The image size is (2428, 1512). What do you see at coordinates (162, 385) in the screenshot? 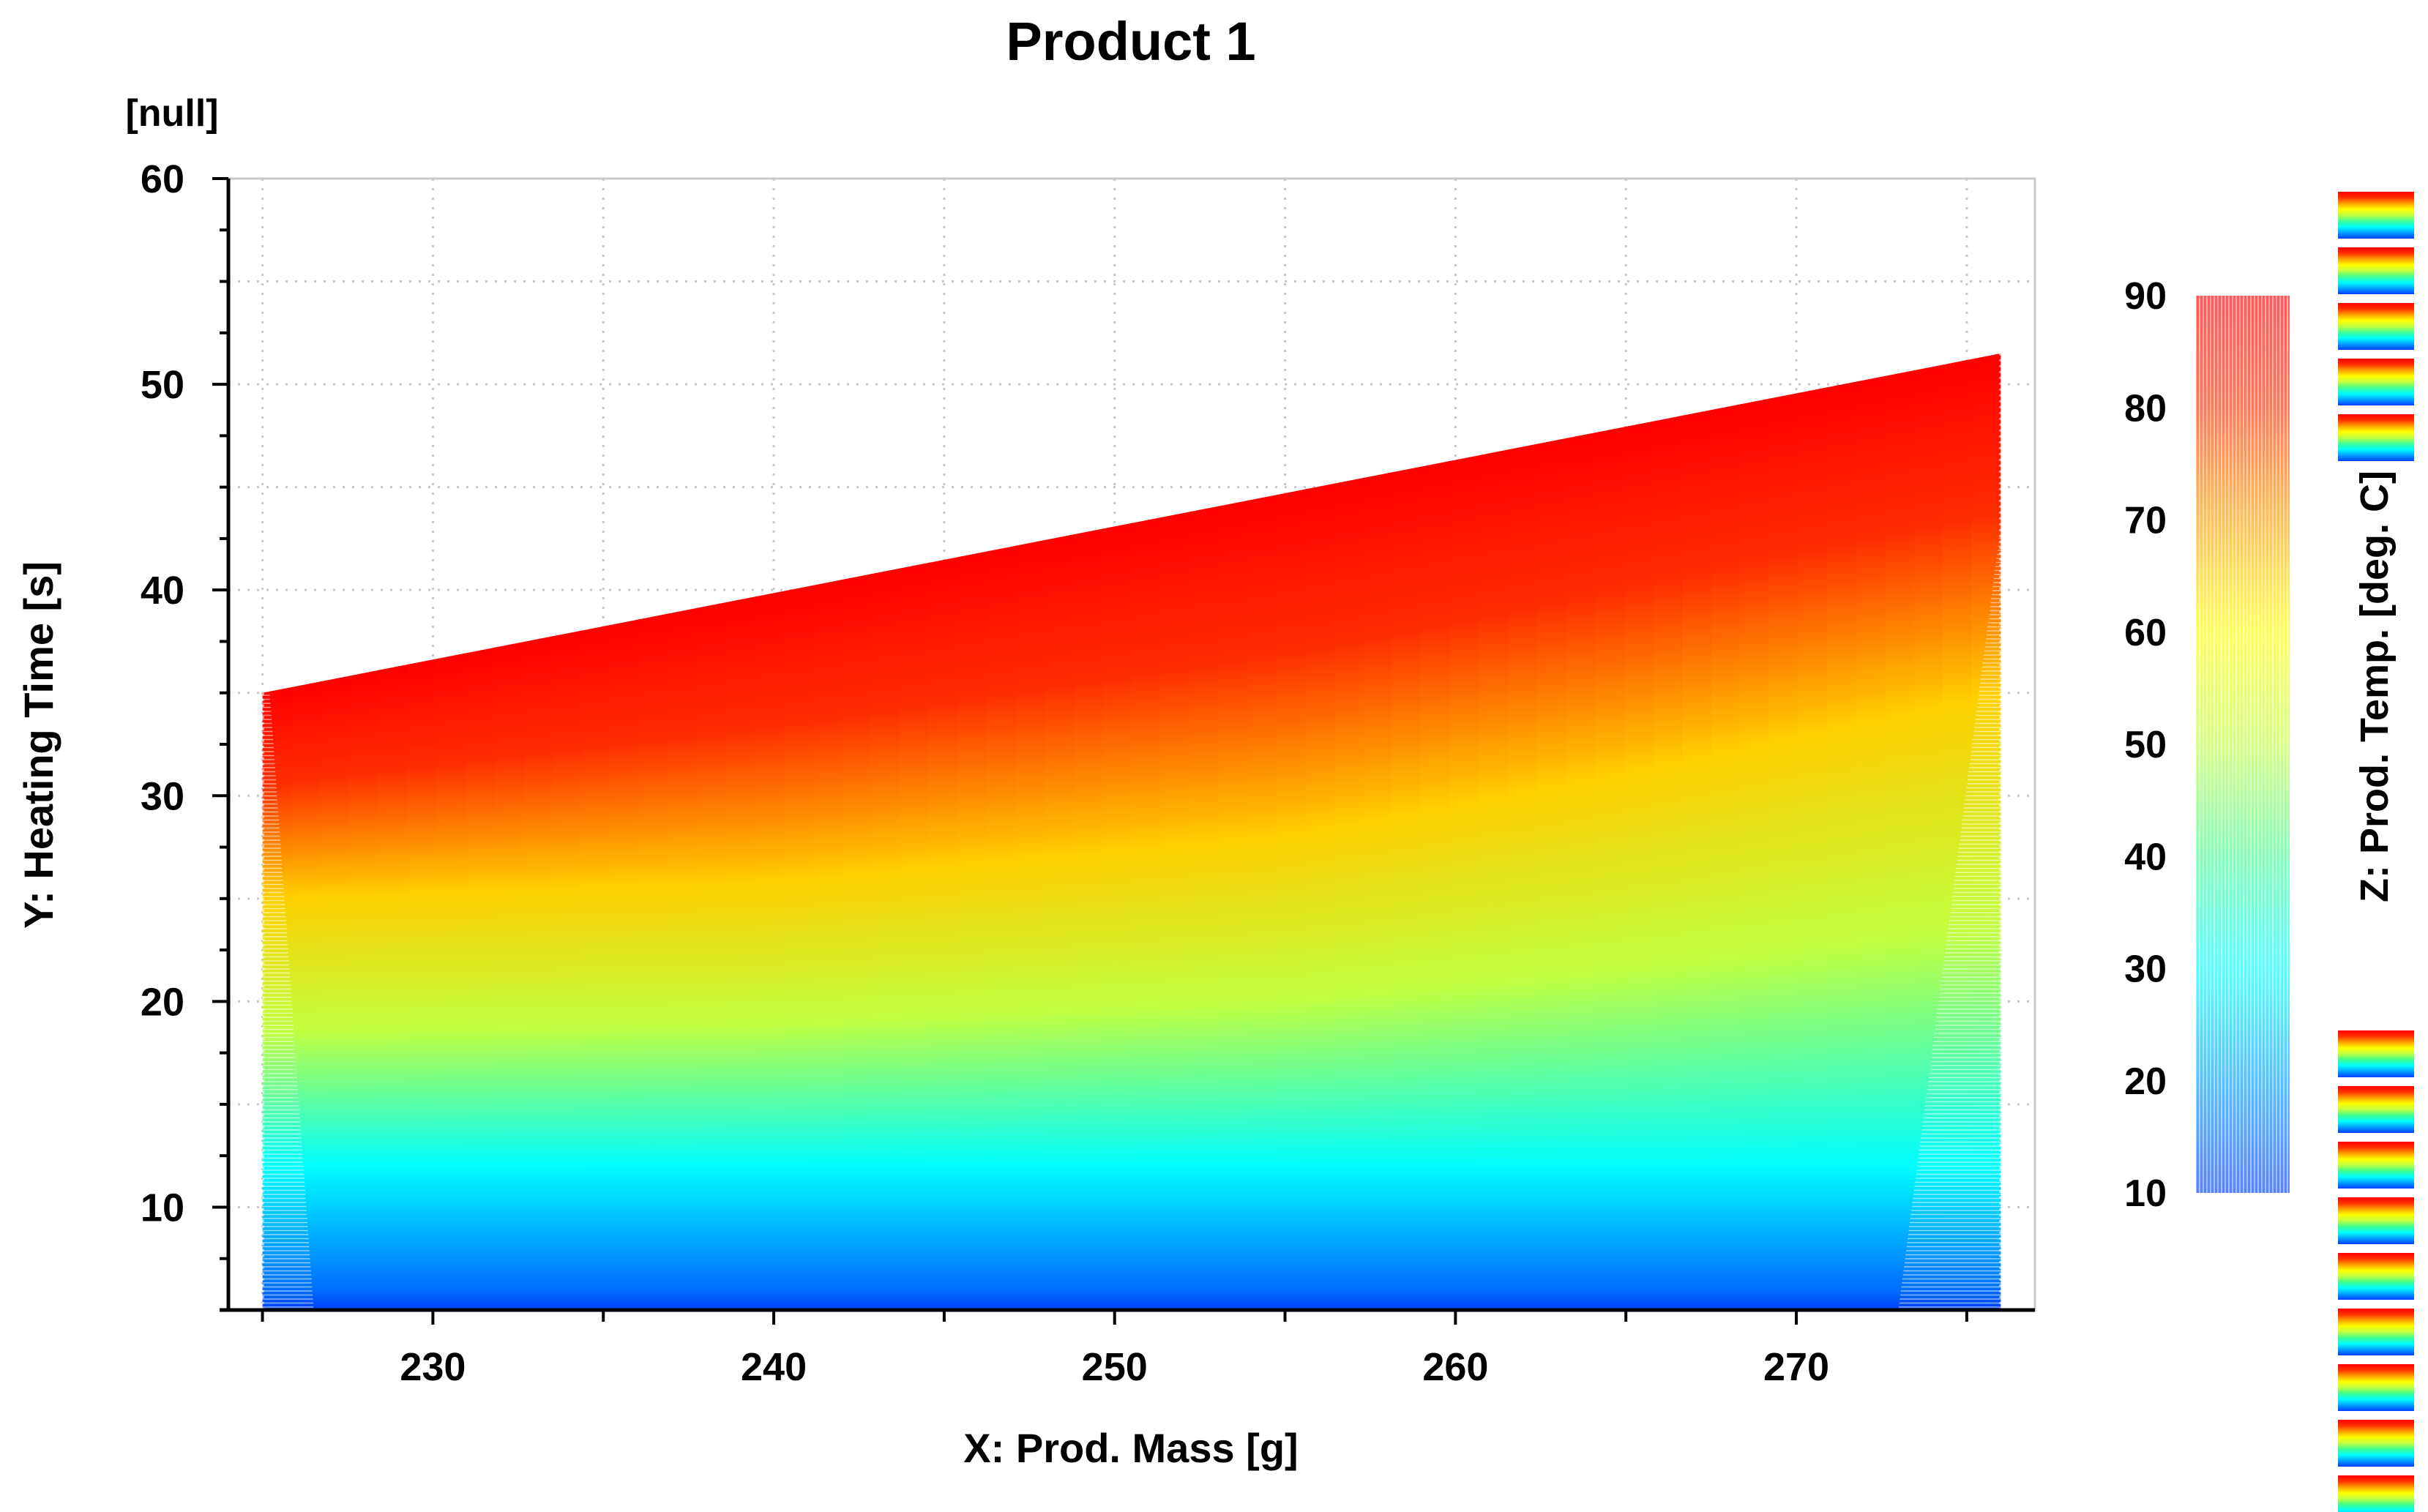
I see `y-tick-label: 50` at bounding box center [162, 385].